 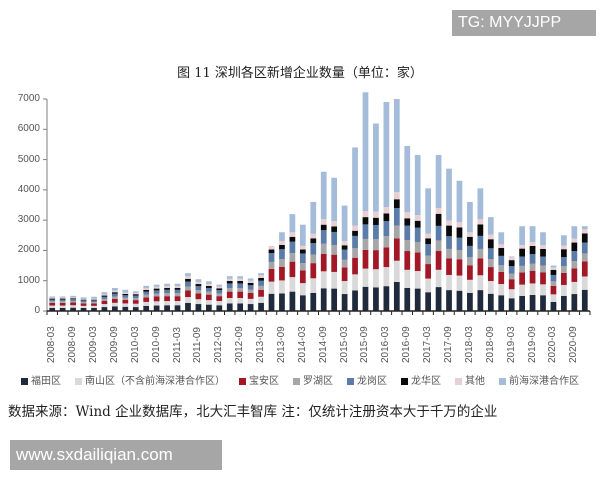 I want to click on x-tick-label: 2018-03, so click(x=469, y=344).